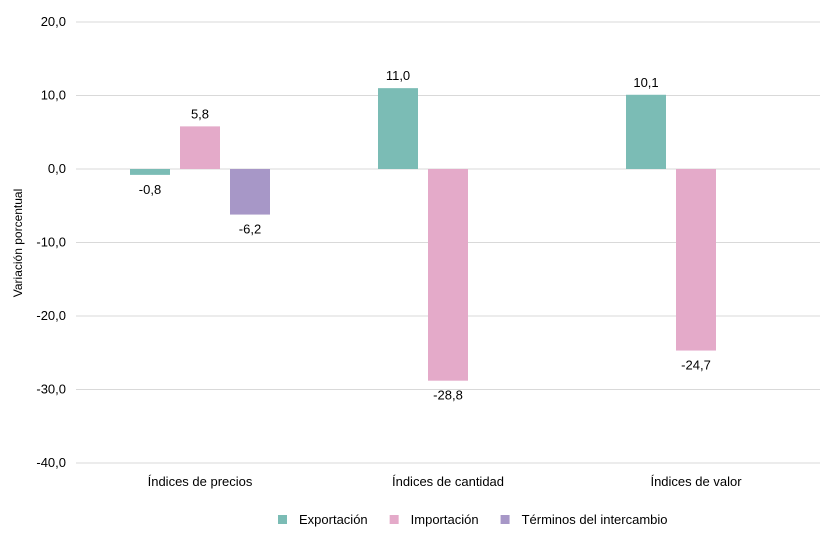 The height and width of the screenshot is (533, 837). Describe the element at coordinates (53, 95) in the screenshot. I see `y-tick-label: 10,0` at that location.